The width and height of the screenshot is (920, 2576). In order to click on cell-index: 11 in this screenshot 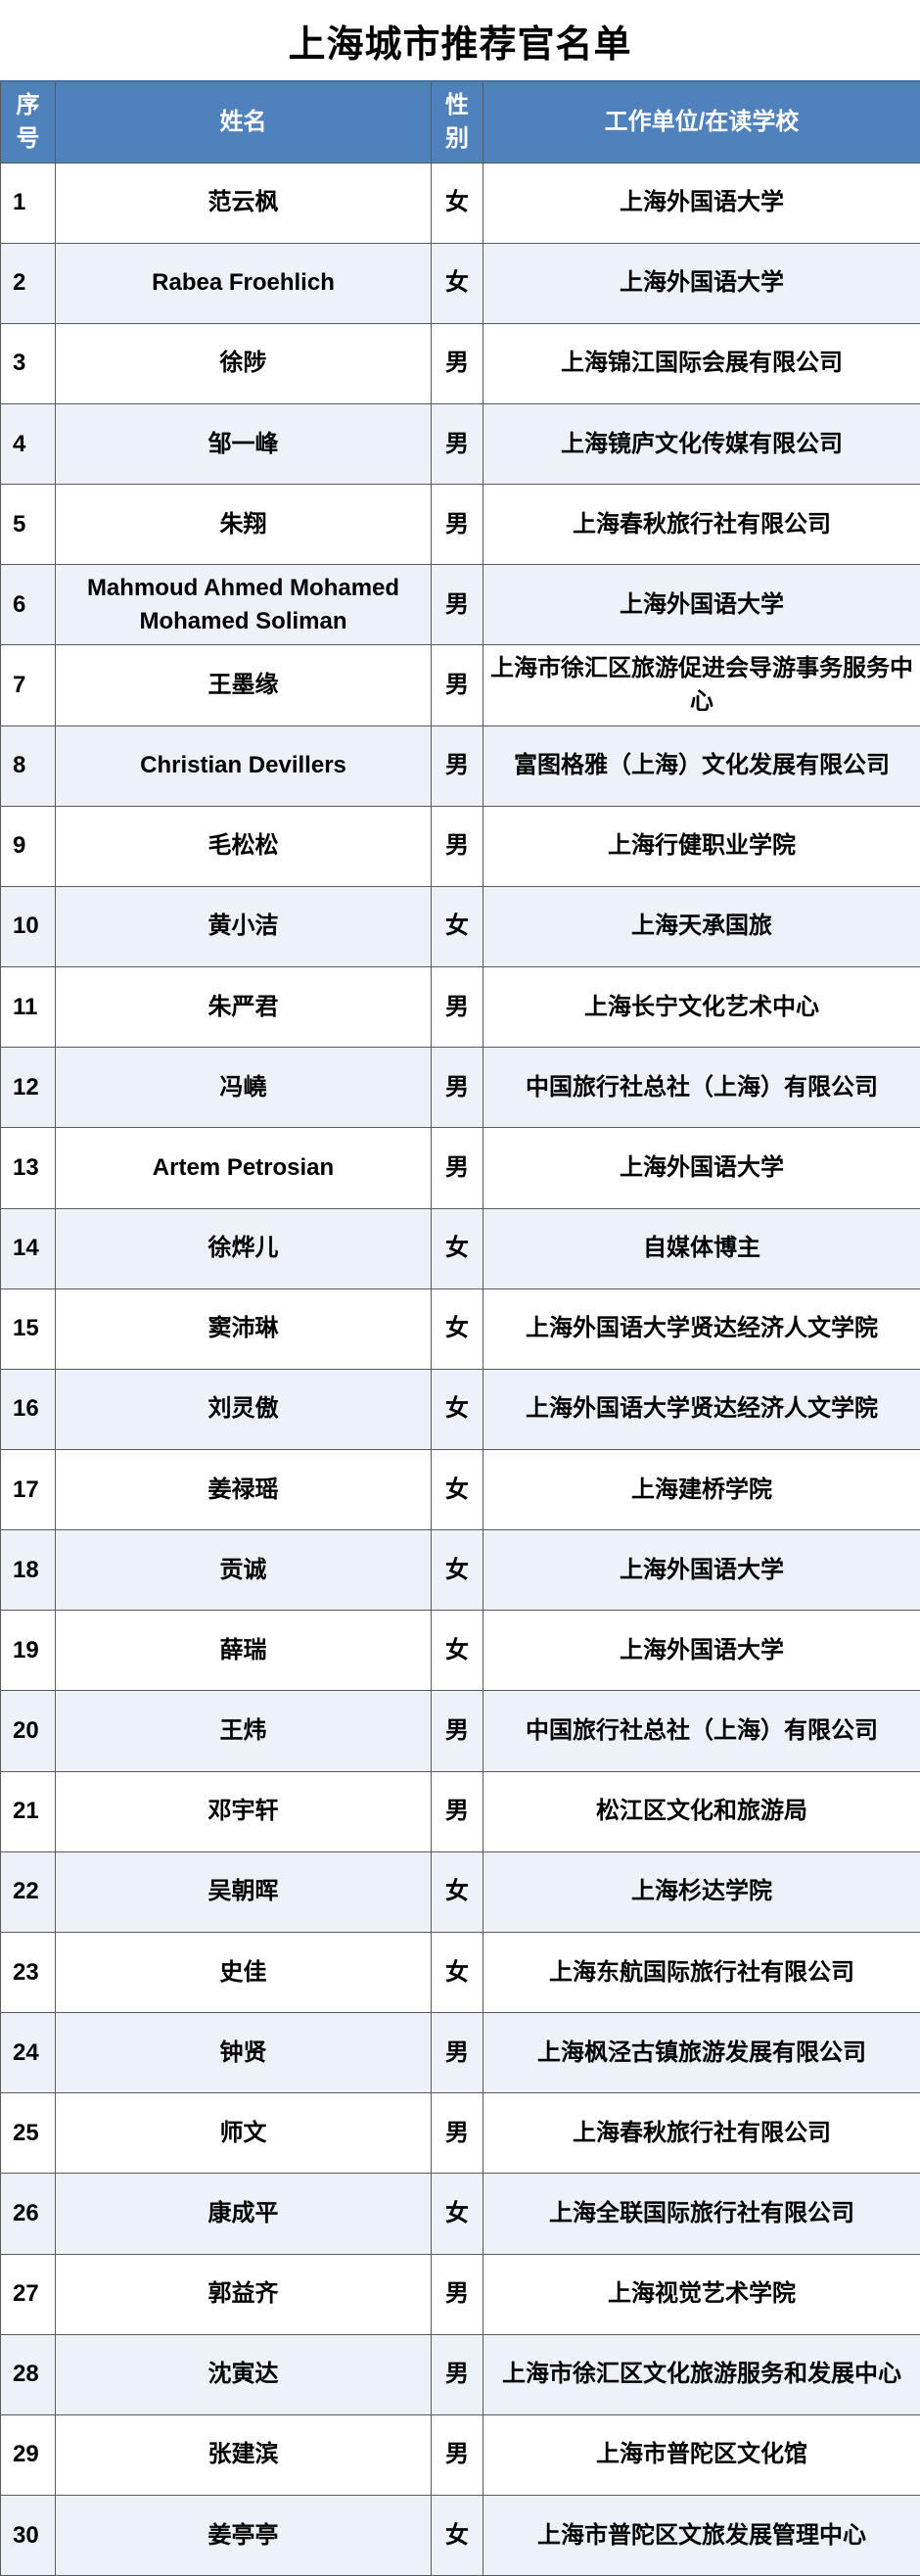, I will do `click(29, 1008)`.